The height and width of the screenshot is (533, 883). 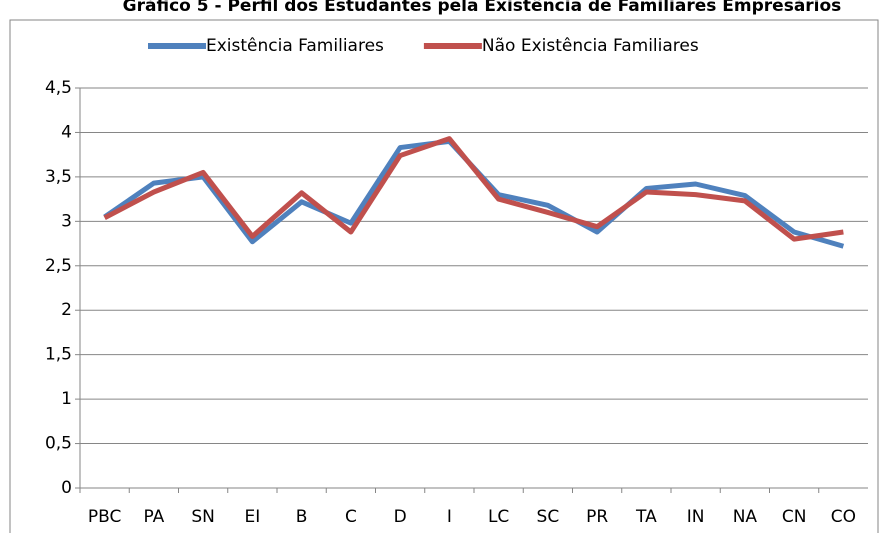 I want to click on x-tick-label: C, so click(x=351, y=517).